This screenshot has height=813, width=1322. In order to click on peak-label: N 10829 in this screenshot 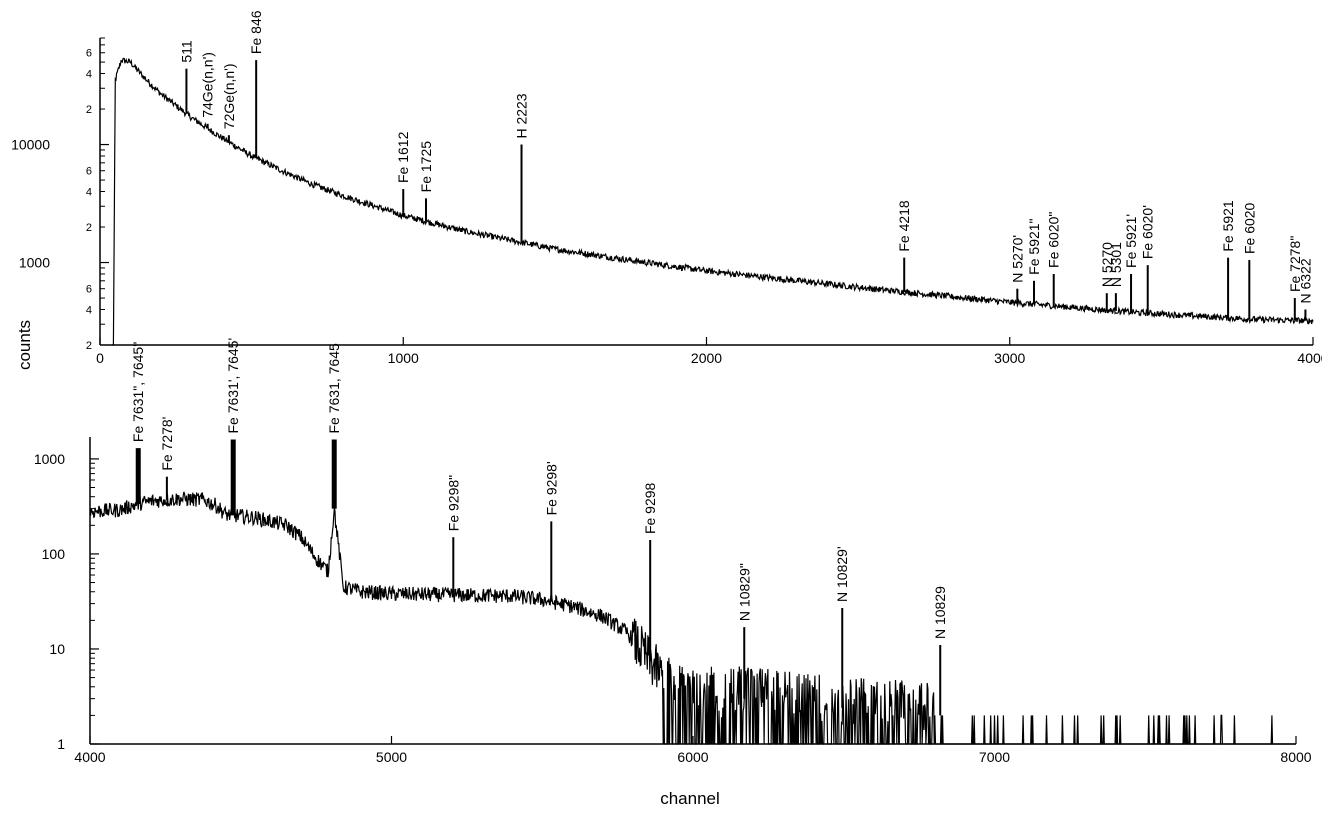, I will do `click(940, 612)`.